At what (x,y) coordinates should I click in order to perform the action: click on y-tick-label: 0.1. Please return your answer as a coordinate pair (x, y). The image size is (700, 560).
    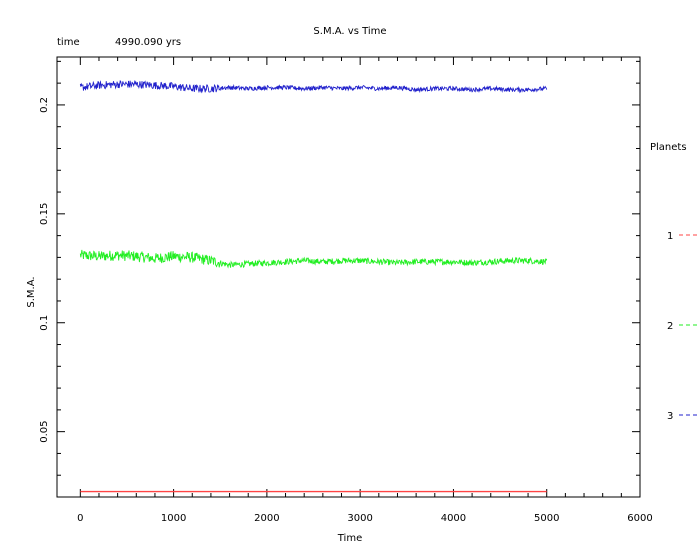
    Looking at the image, I should click on (44, 323).